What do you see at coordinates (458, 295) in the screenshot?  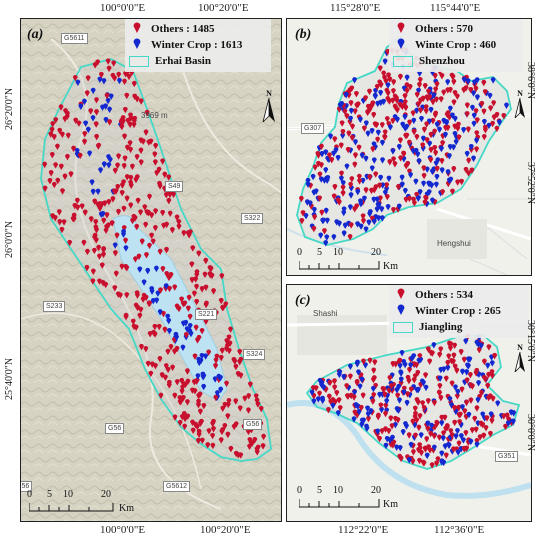 I see `legend-row-others: Others : 534` at bounding box center [458, 295].